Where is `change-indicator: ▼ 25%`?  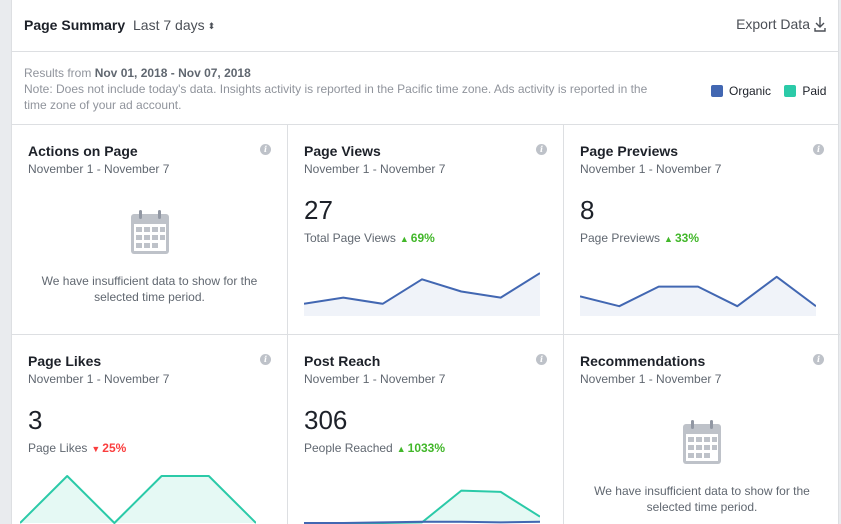 change-indicator: ▼ 25% is located at coordinates (108, 448).